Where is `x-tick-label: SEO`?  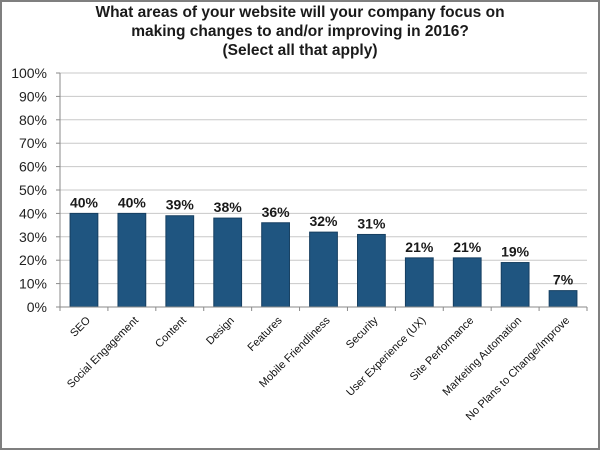 x-tick-label: SEO is located at coordinates (80, 326).